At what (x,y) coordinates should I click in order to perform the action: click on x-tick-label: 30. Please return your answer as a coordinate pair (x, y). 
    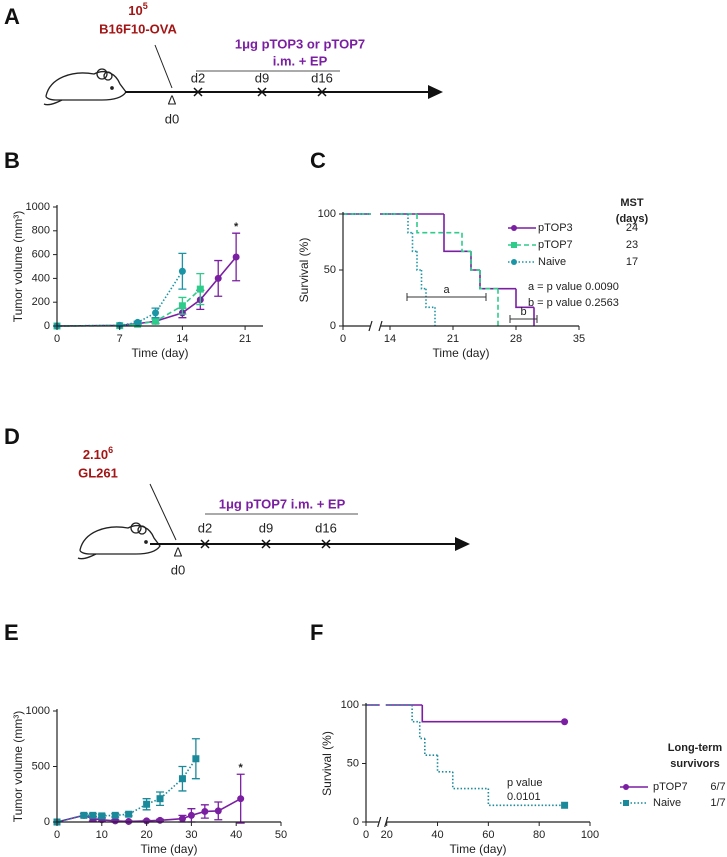
    Looking at the image, I should click on (191, 835).